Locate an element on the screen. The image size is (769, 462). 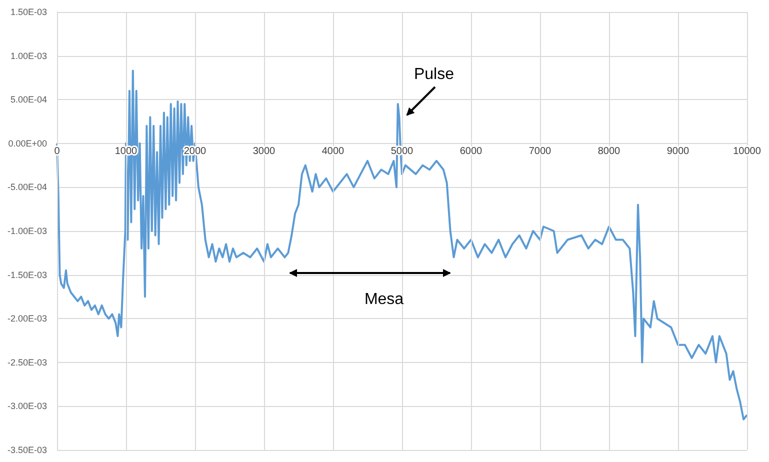
x-tick-label: 3000 is located at coordinates (264, 151).